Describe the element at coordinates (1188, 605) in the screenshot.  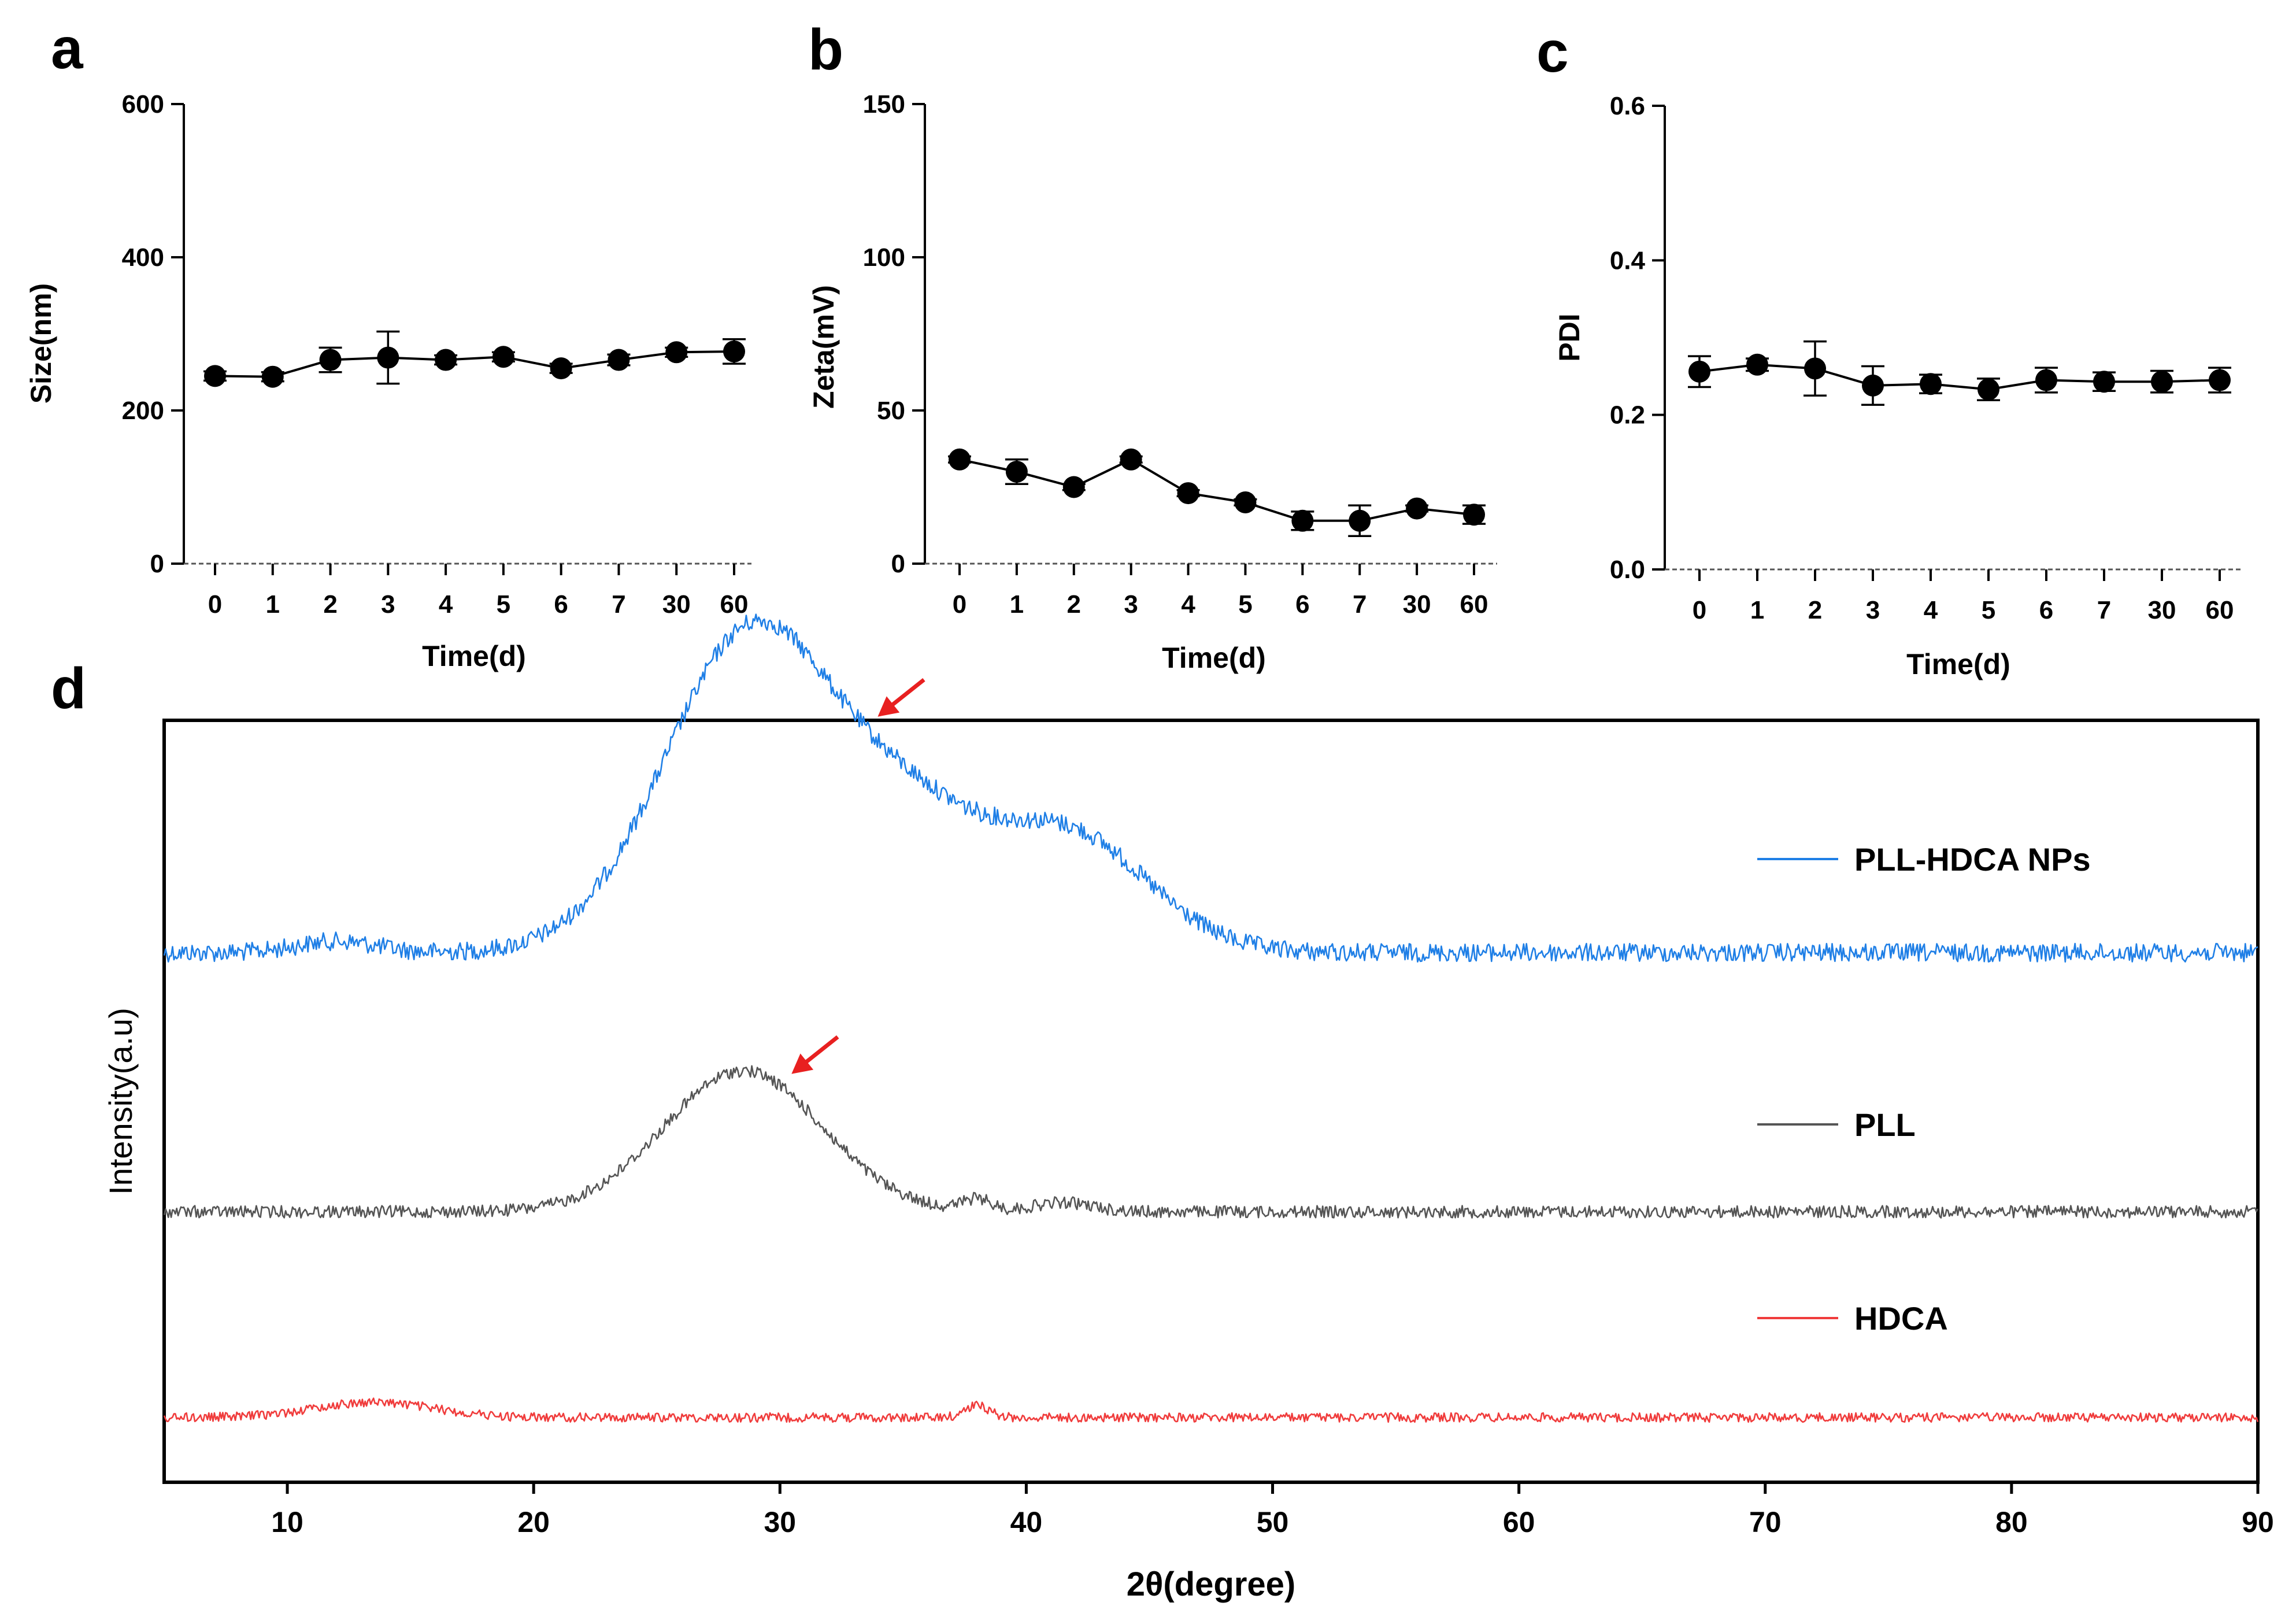
I see `panel-b-xtick-label: 4` at that location.